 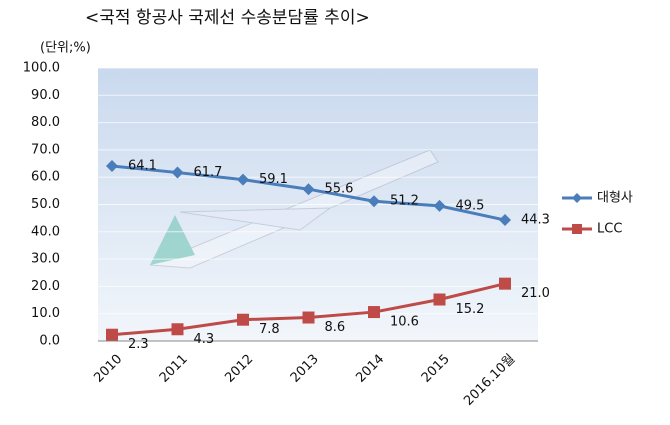 What do you see at coordinates (273, 179) in the screenshot?
I see `data-label: 59.1` at bounding box center [273, 179].